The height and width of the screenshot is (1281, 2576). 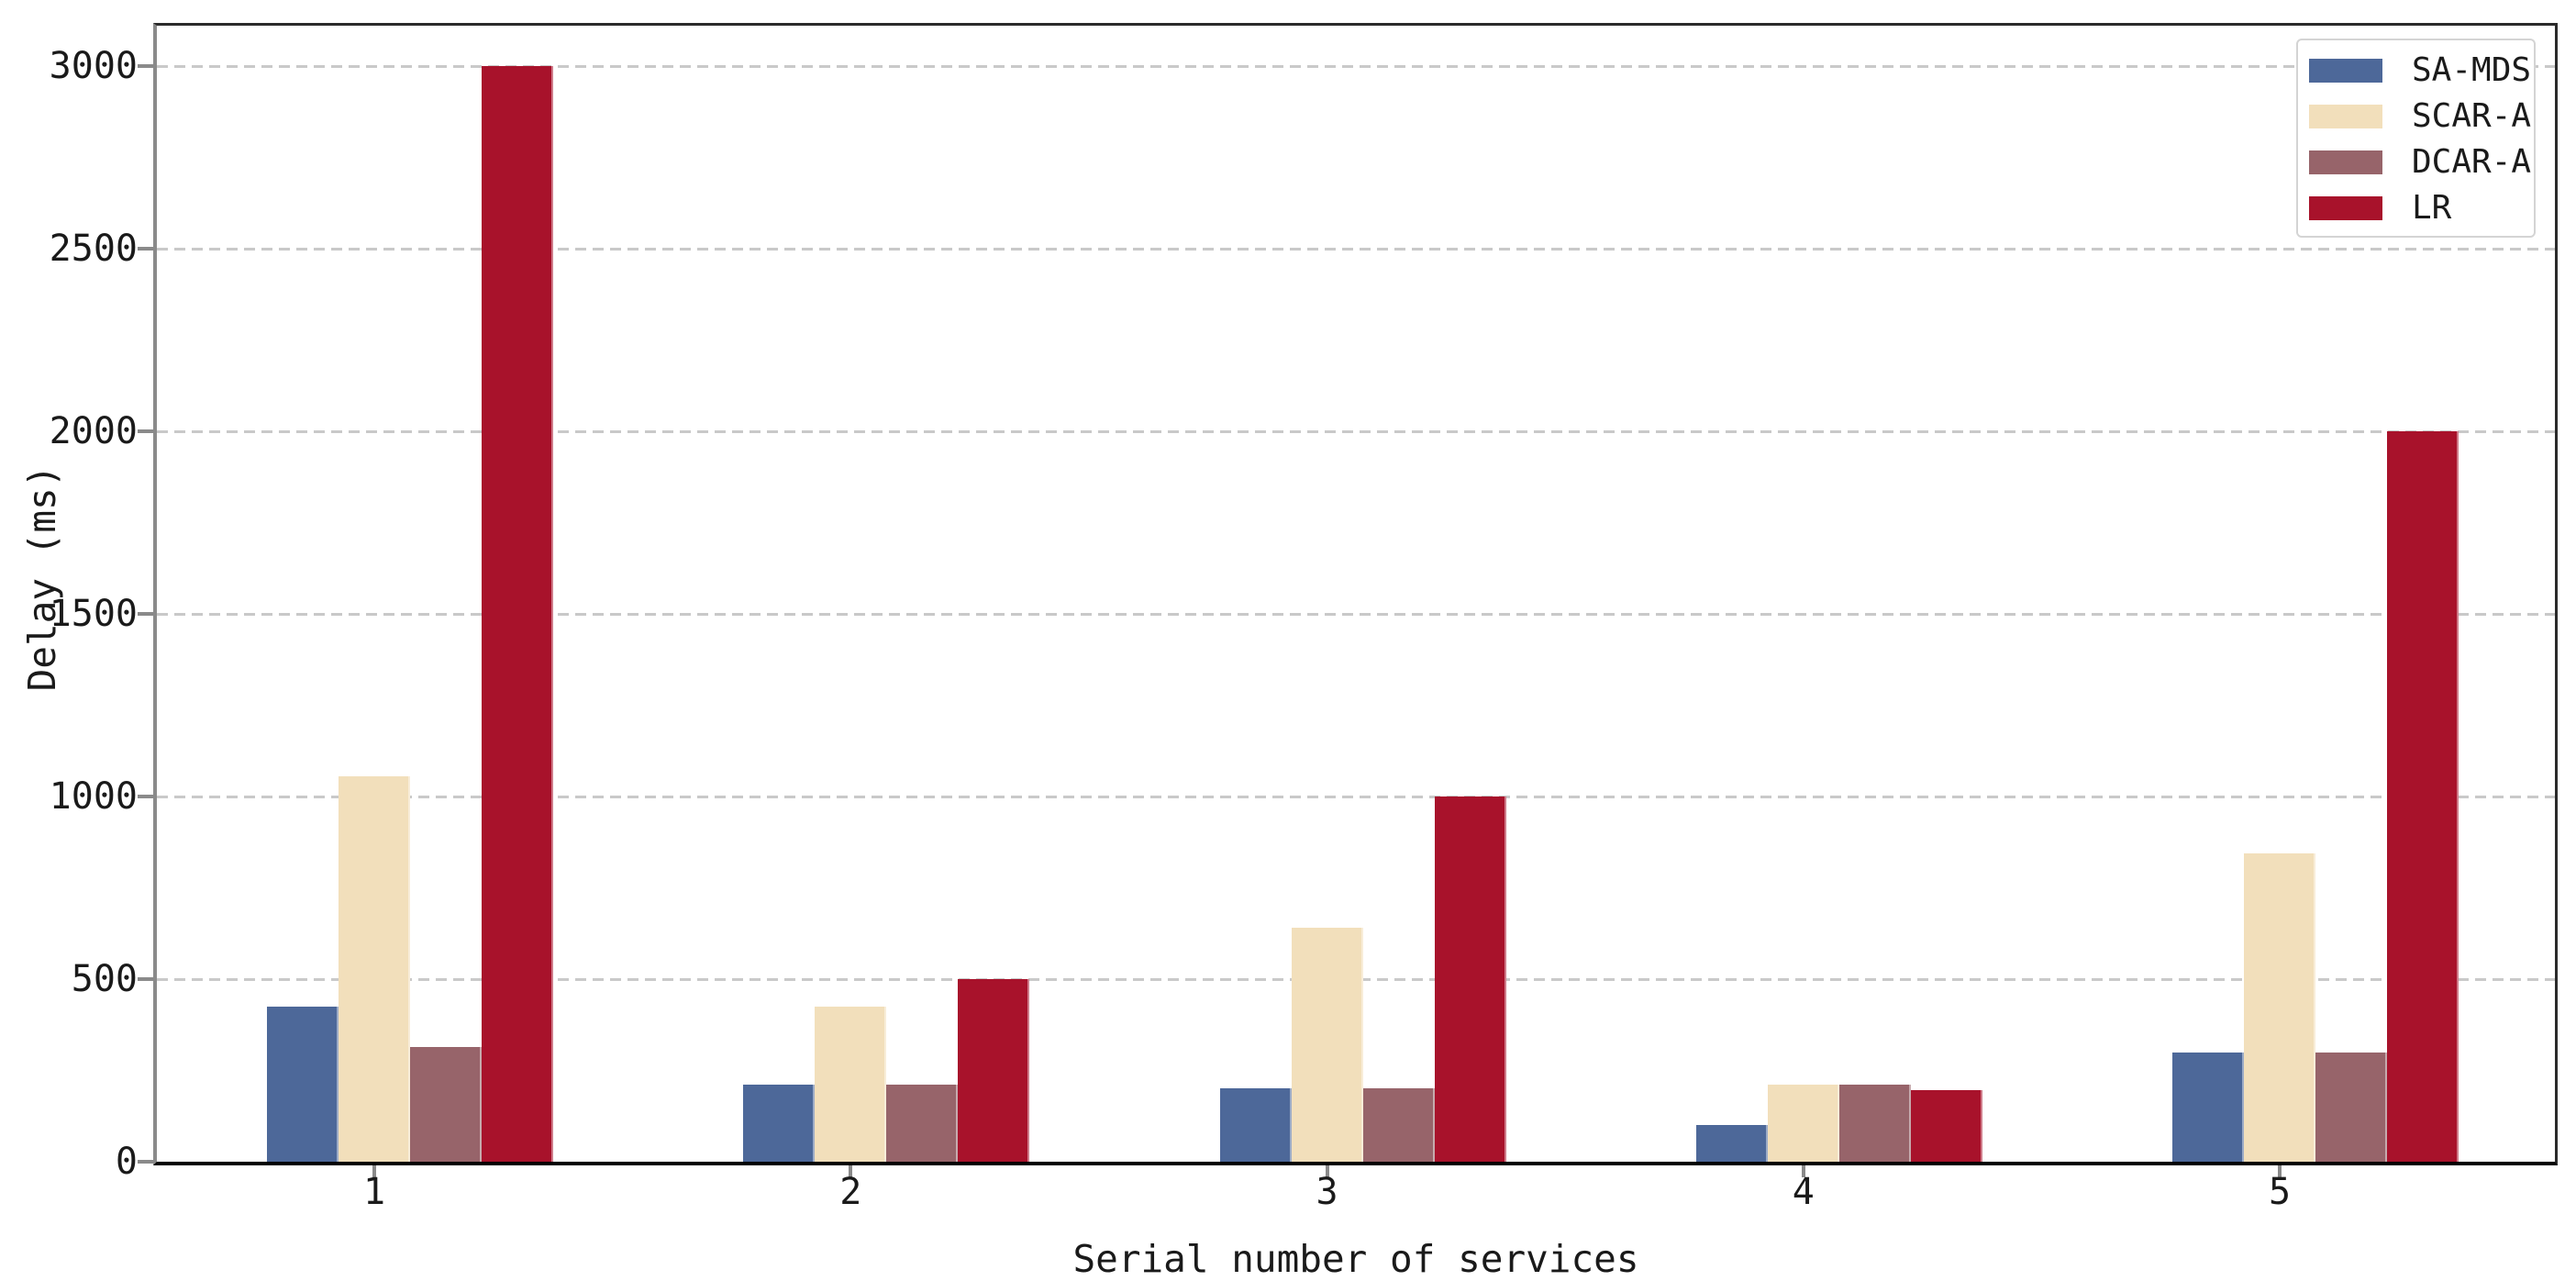 What do you see at coordinates (850, 1192) in the screenshot?
I see `x-tick-label-2: 2` at bounding box center [850, 1192].